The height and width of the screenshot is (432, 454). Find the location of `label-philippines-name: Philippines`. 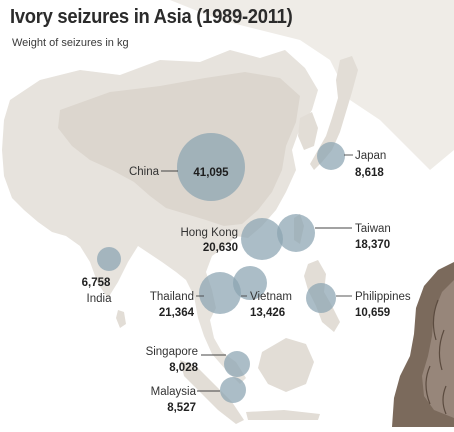

label-philippines-name: Philippines is located at coordinates (383, 297).